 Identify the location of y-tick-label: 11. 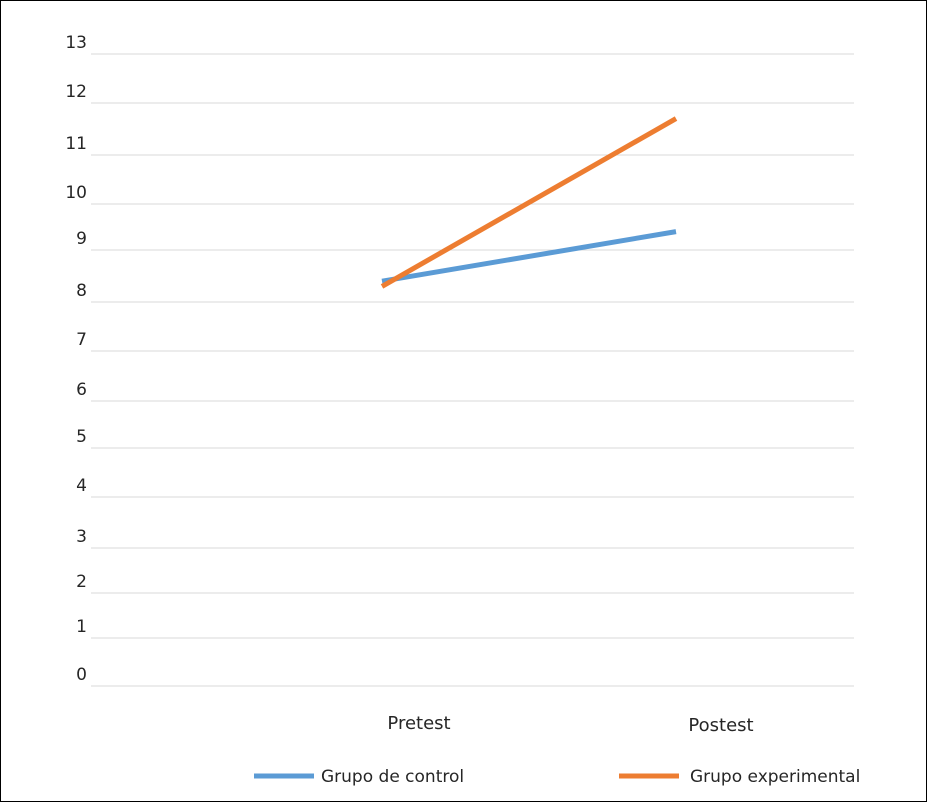
(76, 144).